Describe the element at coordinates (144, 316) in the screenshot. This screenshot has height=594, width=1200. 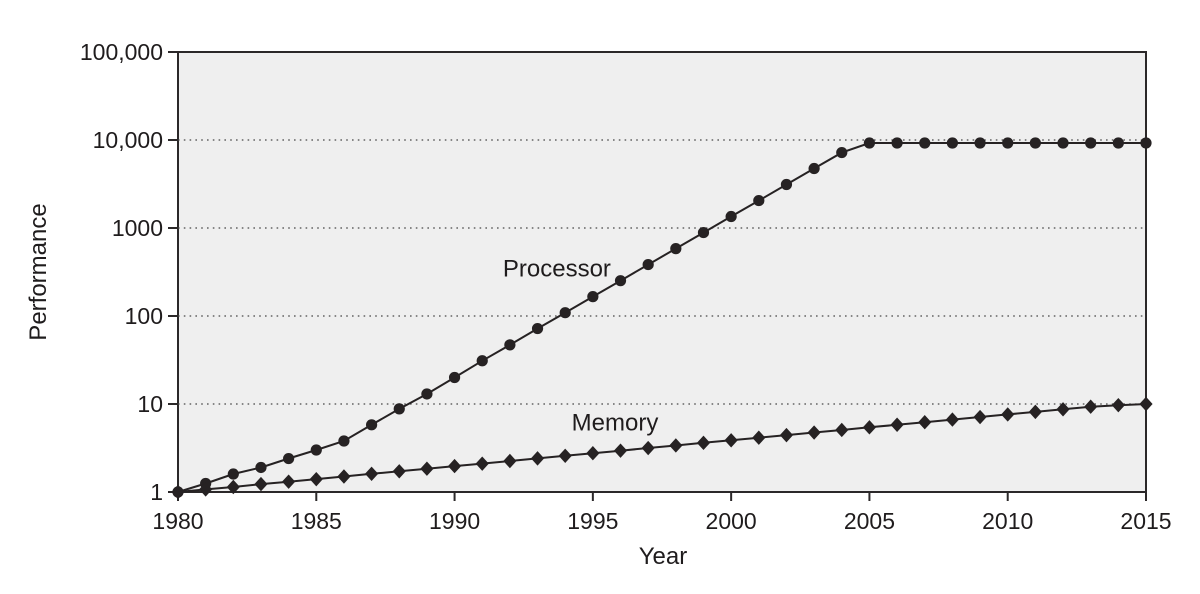
I see `y-tick-label-100: 100` at that location.